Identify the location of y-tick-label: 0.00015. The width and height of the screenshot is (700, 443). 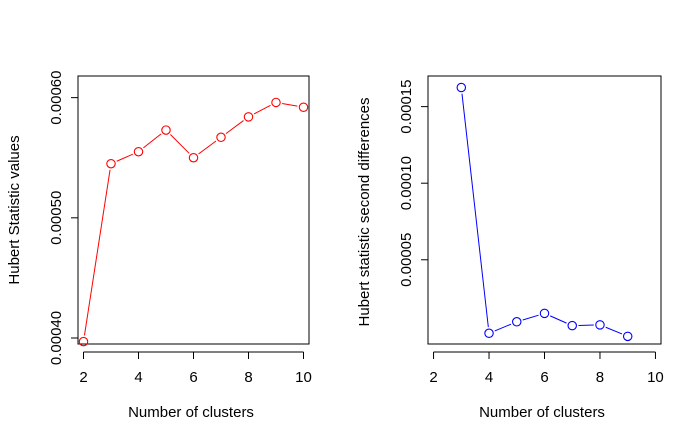
(406, 107).